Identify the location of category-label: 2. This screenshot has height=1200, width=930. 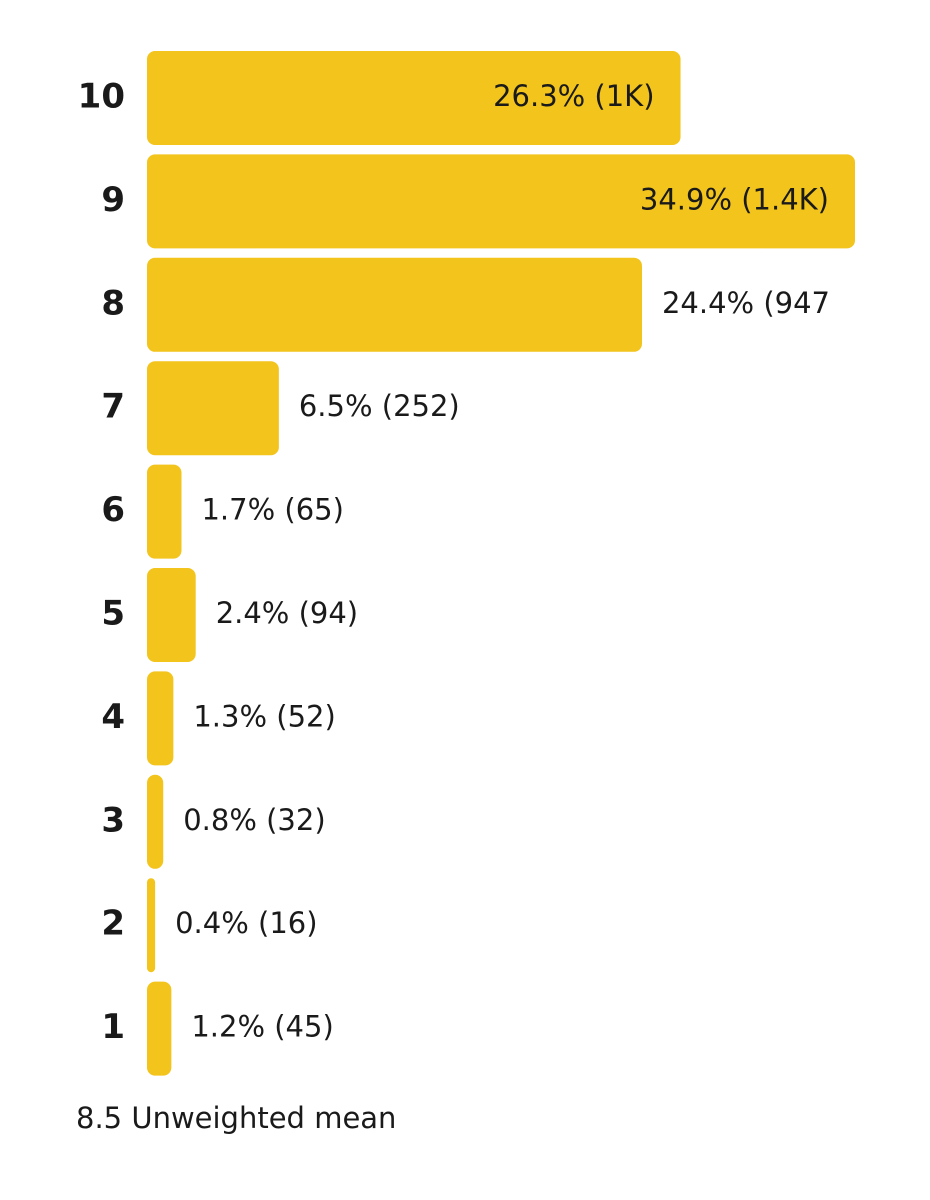
(113, 924).